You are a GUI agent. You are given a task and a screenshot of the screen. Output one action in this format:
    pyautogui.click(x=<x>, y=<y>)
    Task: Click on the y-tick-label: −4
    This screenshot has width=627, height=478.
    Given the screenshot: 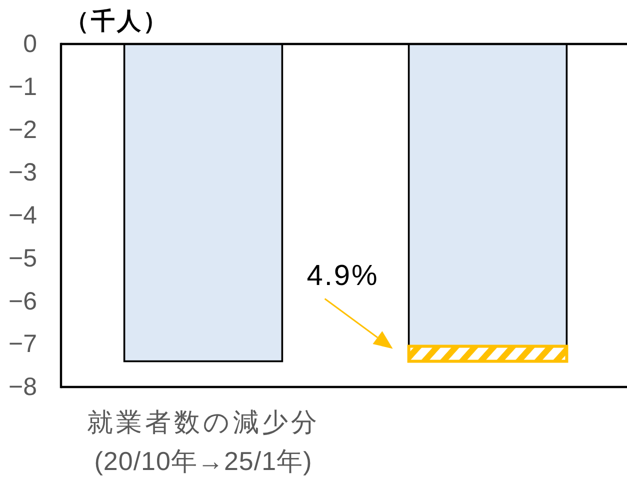 What is the action you would take?
    pyautogui.click(x=23, y=216)
    